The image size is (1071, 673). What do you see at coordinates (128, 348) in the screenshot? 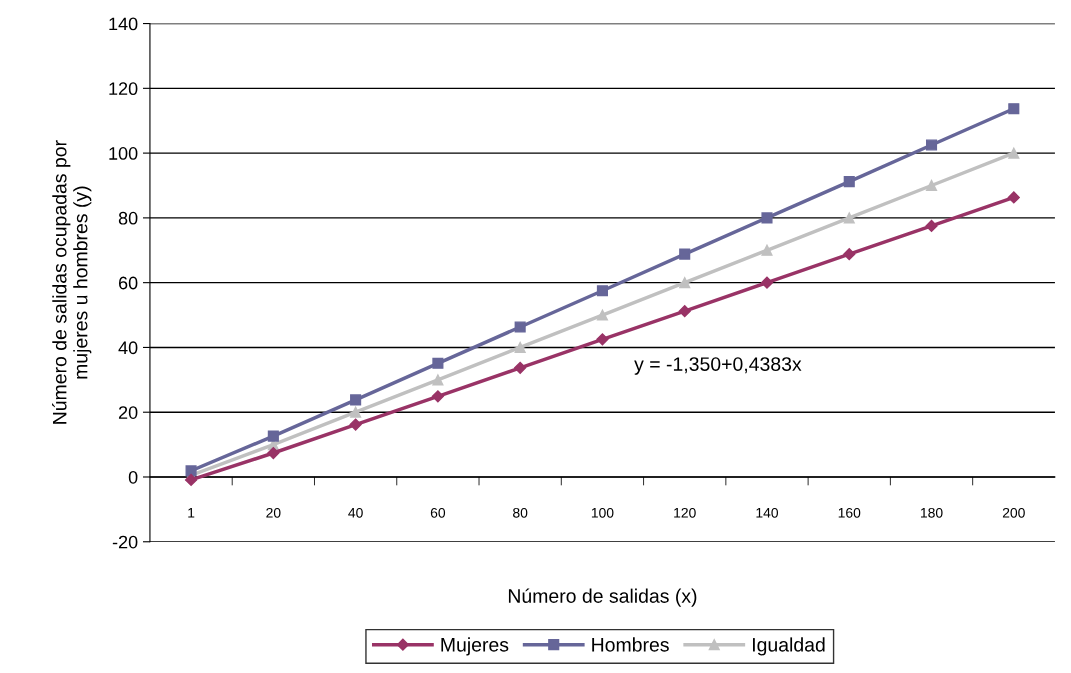
I see `y-tick-label: 40` at bounding box center [128, 348].